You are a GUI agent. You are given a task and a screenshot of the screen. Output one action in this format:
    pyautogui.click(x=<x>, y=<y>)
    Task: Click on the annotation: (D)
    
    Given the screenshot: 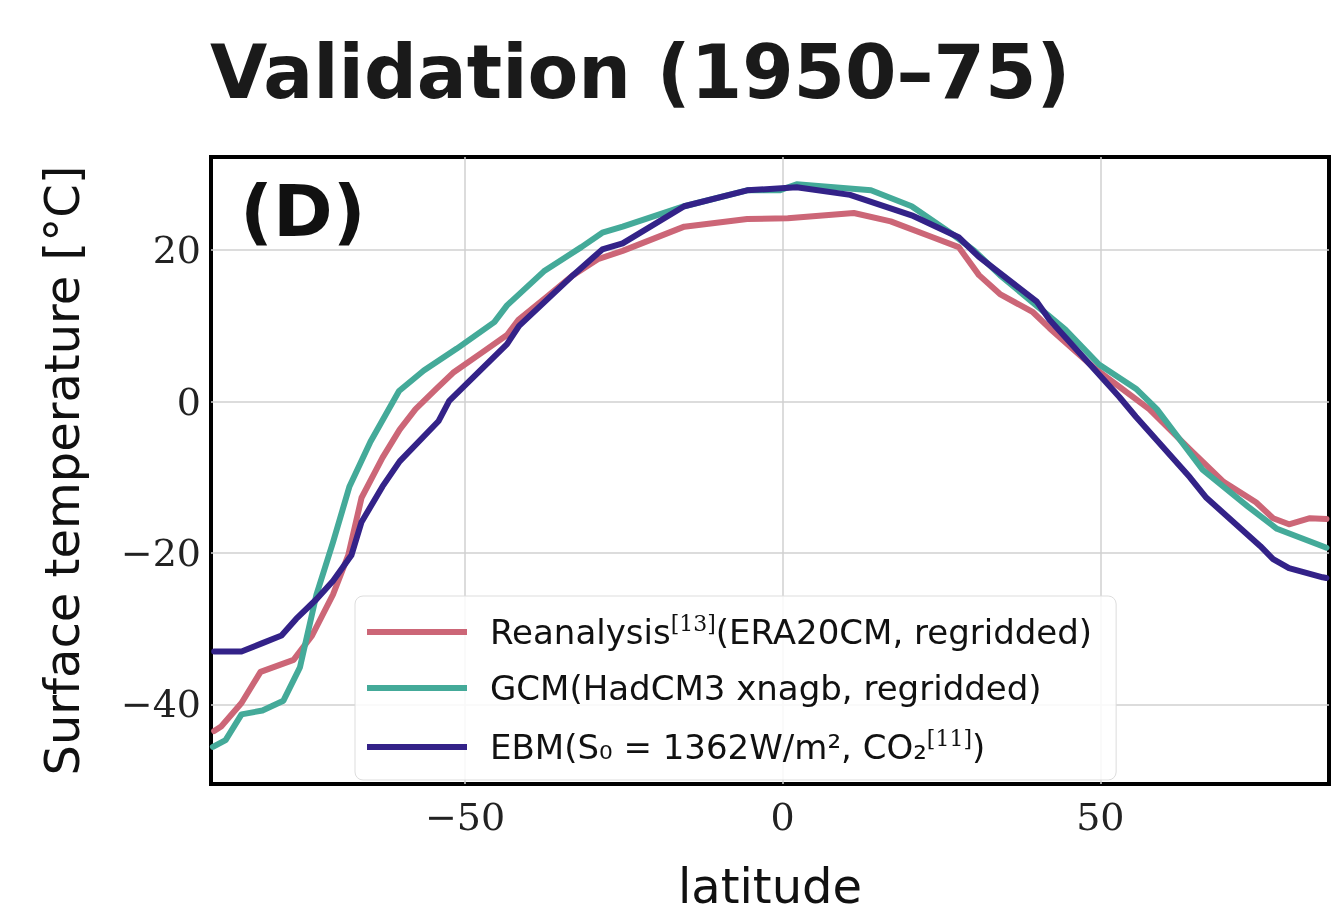 What is the action you would take?
    pyautogui.click(x=303, y=211)
    